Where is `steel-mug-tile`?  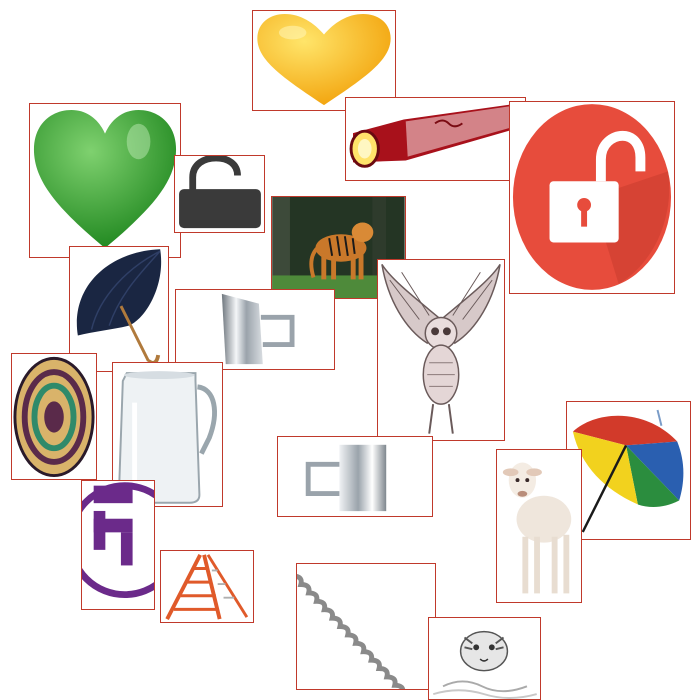 steel-mug-tile is located at coordinates (355, 476).